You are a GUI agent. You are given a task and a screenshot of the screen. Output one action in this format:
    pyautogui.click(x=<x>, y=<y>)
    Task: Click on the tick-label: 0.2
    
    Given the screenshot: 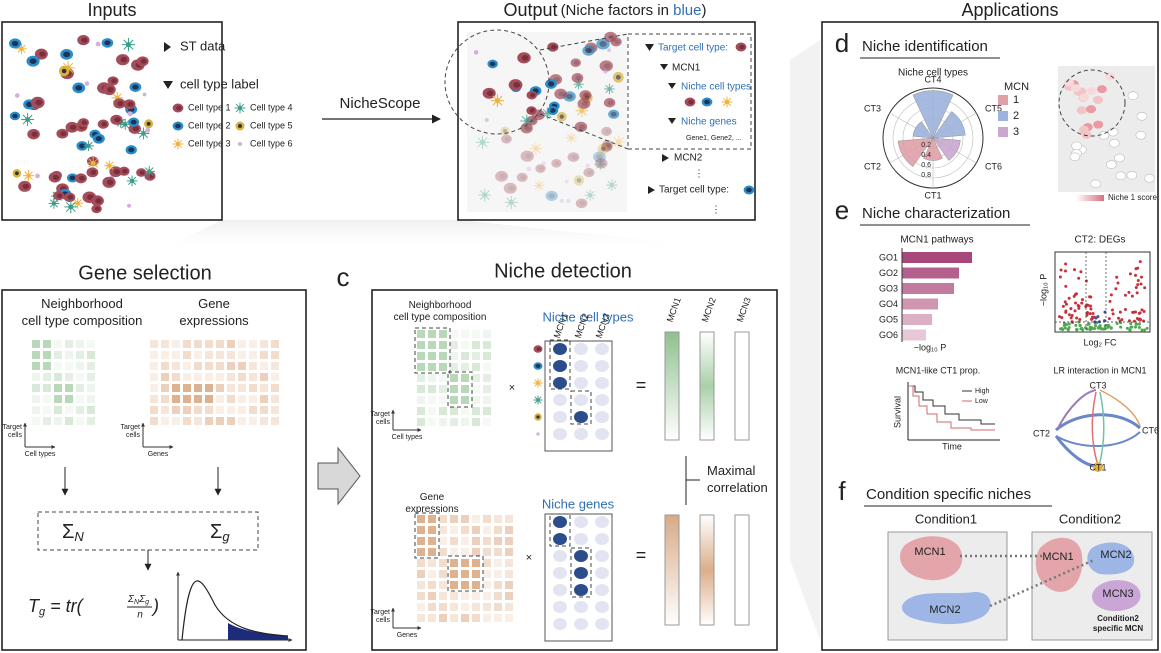 What is the action you would take?
    pyautogui.click(x=926, y=145)
    